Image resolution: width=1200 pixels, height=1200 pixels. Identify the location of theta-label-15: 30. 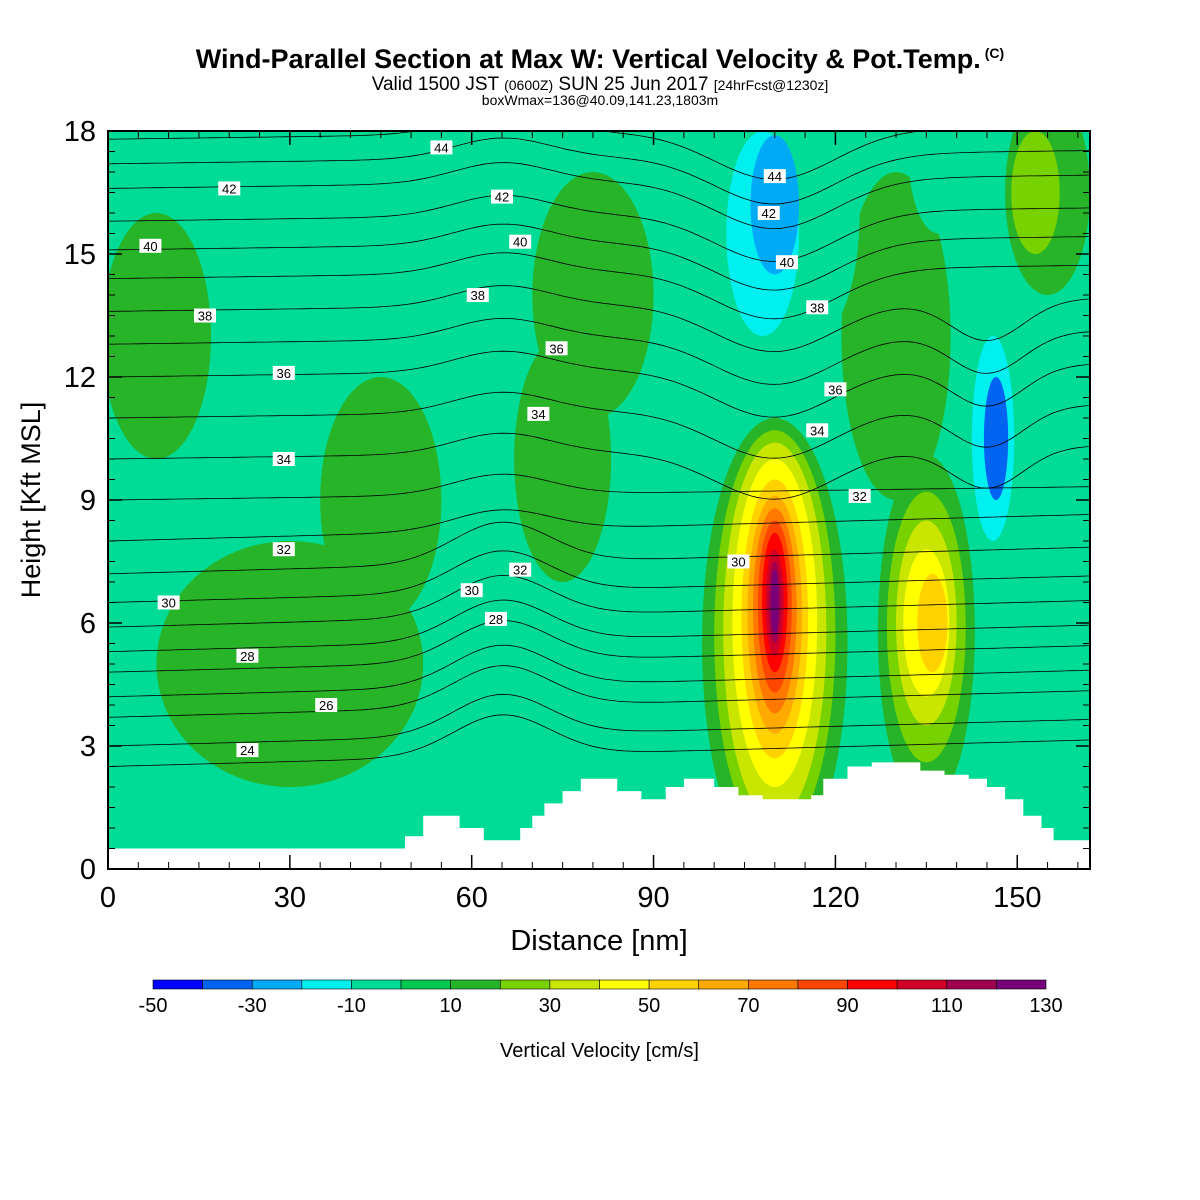
(738, 562).